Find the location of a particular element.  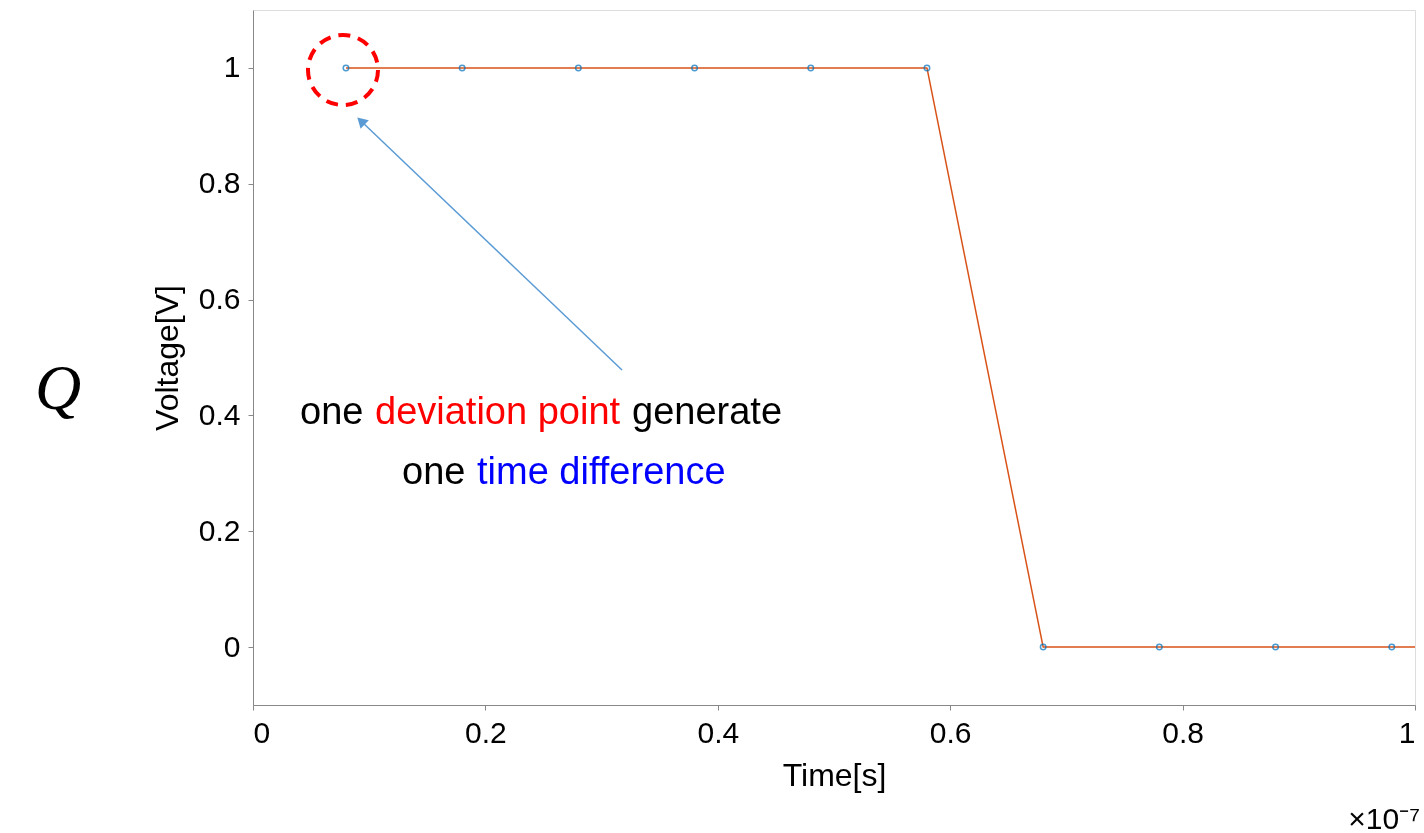

text: ×10⁻⁷ is located at coordinates (1384, 817).